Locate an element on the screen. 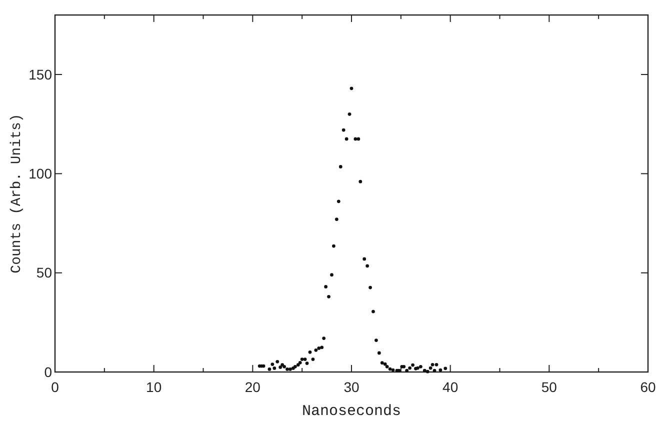 This screenshot has height=423, width=659. y-axis-title: Counts (Arb. Units) is located at coordinates (17, 194).